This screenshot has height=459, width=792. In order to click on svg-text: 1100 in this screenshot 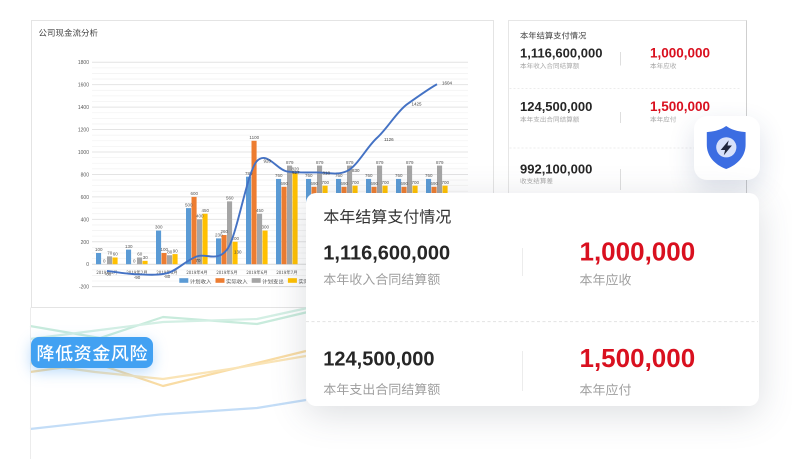, I will do `click(254, 137)`.